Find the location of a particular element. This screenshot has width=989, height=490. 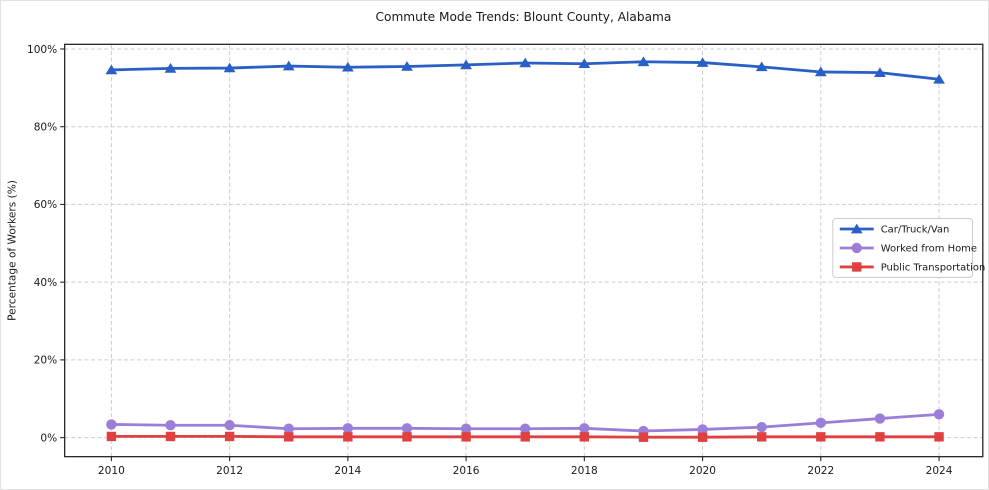

point-worked-from-home-2014 is located at coordinates (348, 428).